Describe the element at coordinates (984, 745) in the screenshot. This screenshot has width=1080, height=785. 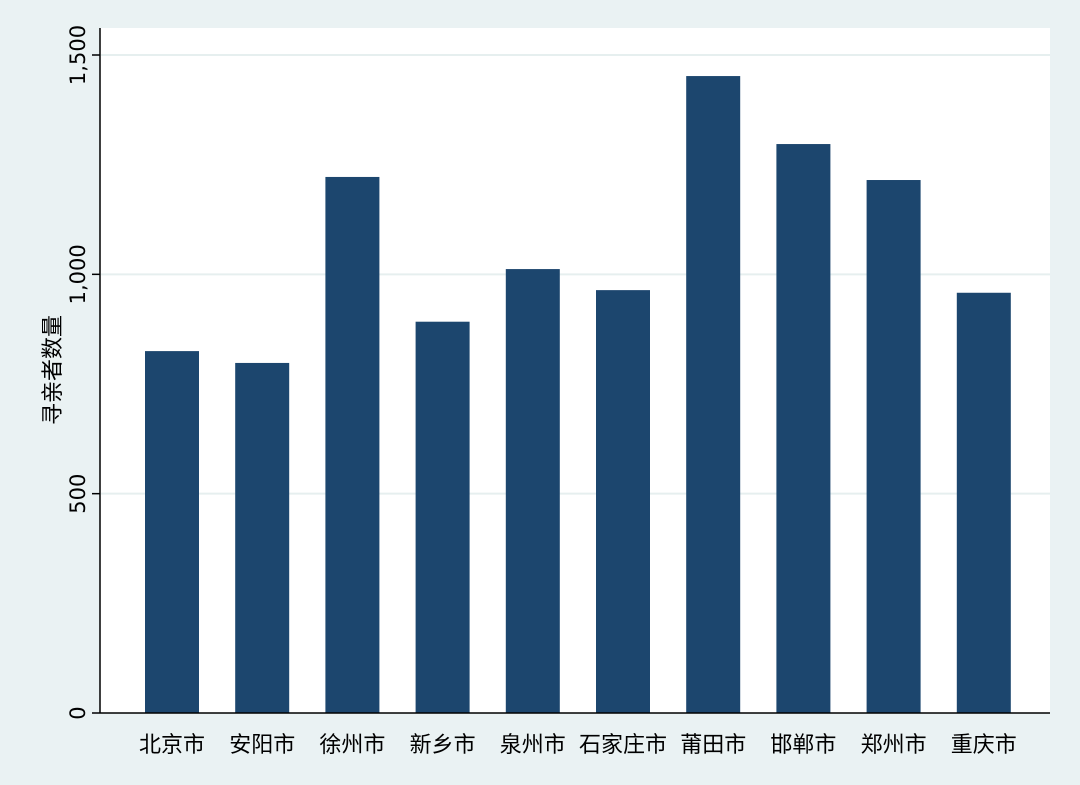
I see `x-tick-label: 重庆市` at that location.